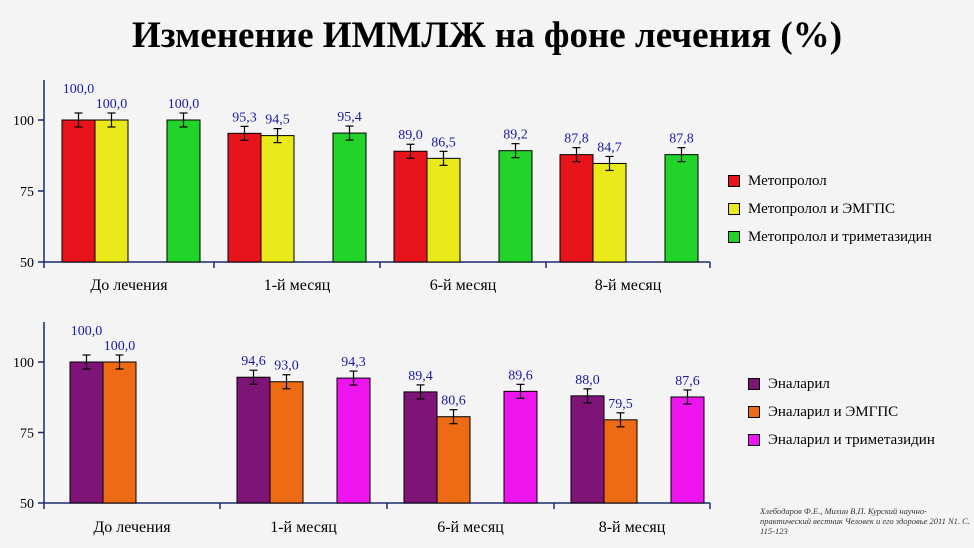 The height and width of the screenshot is (548, 974). Describe the element at coordinates (244, 117) in the screenshot. I see `data-label: 95,3` at that location.